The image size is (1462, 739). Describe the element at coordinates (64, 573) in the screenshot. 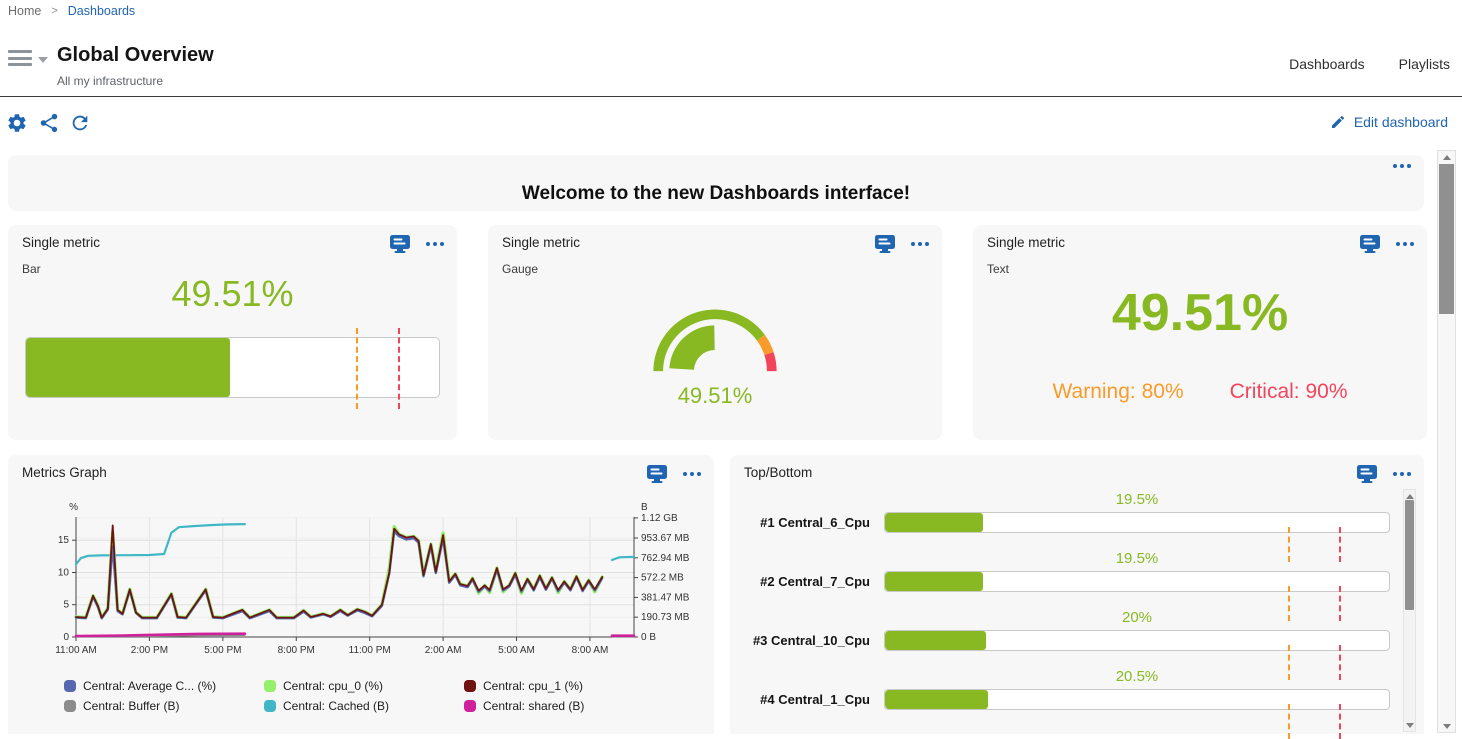

I see `svg-text: 10` at that location.